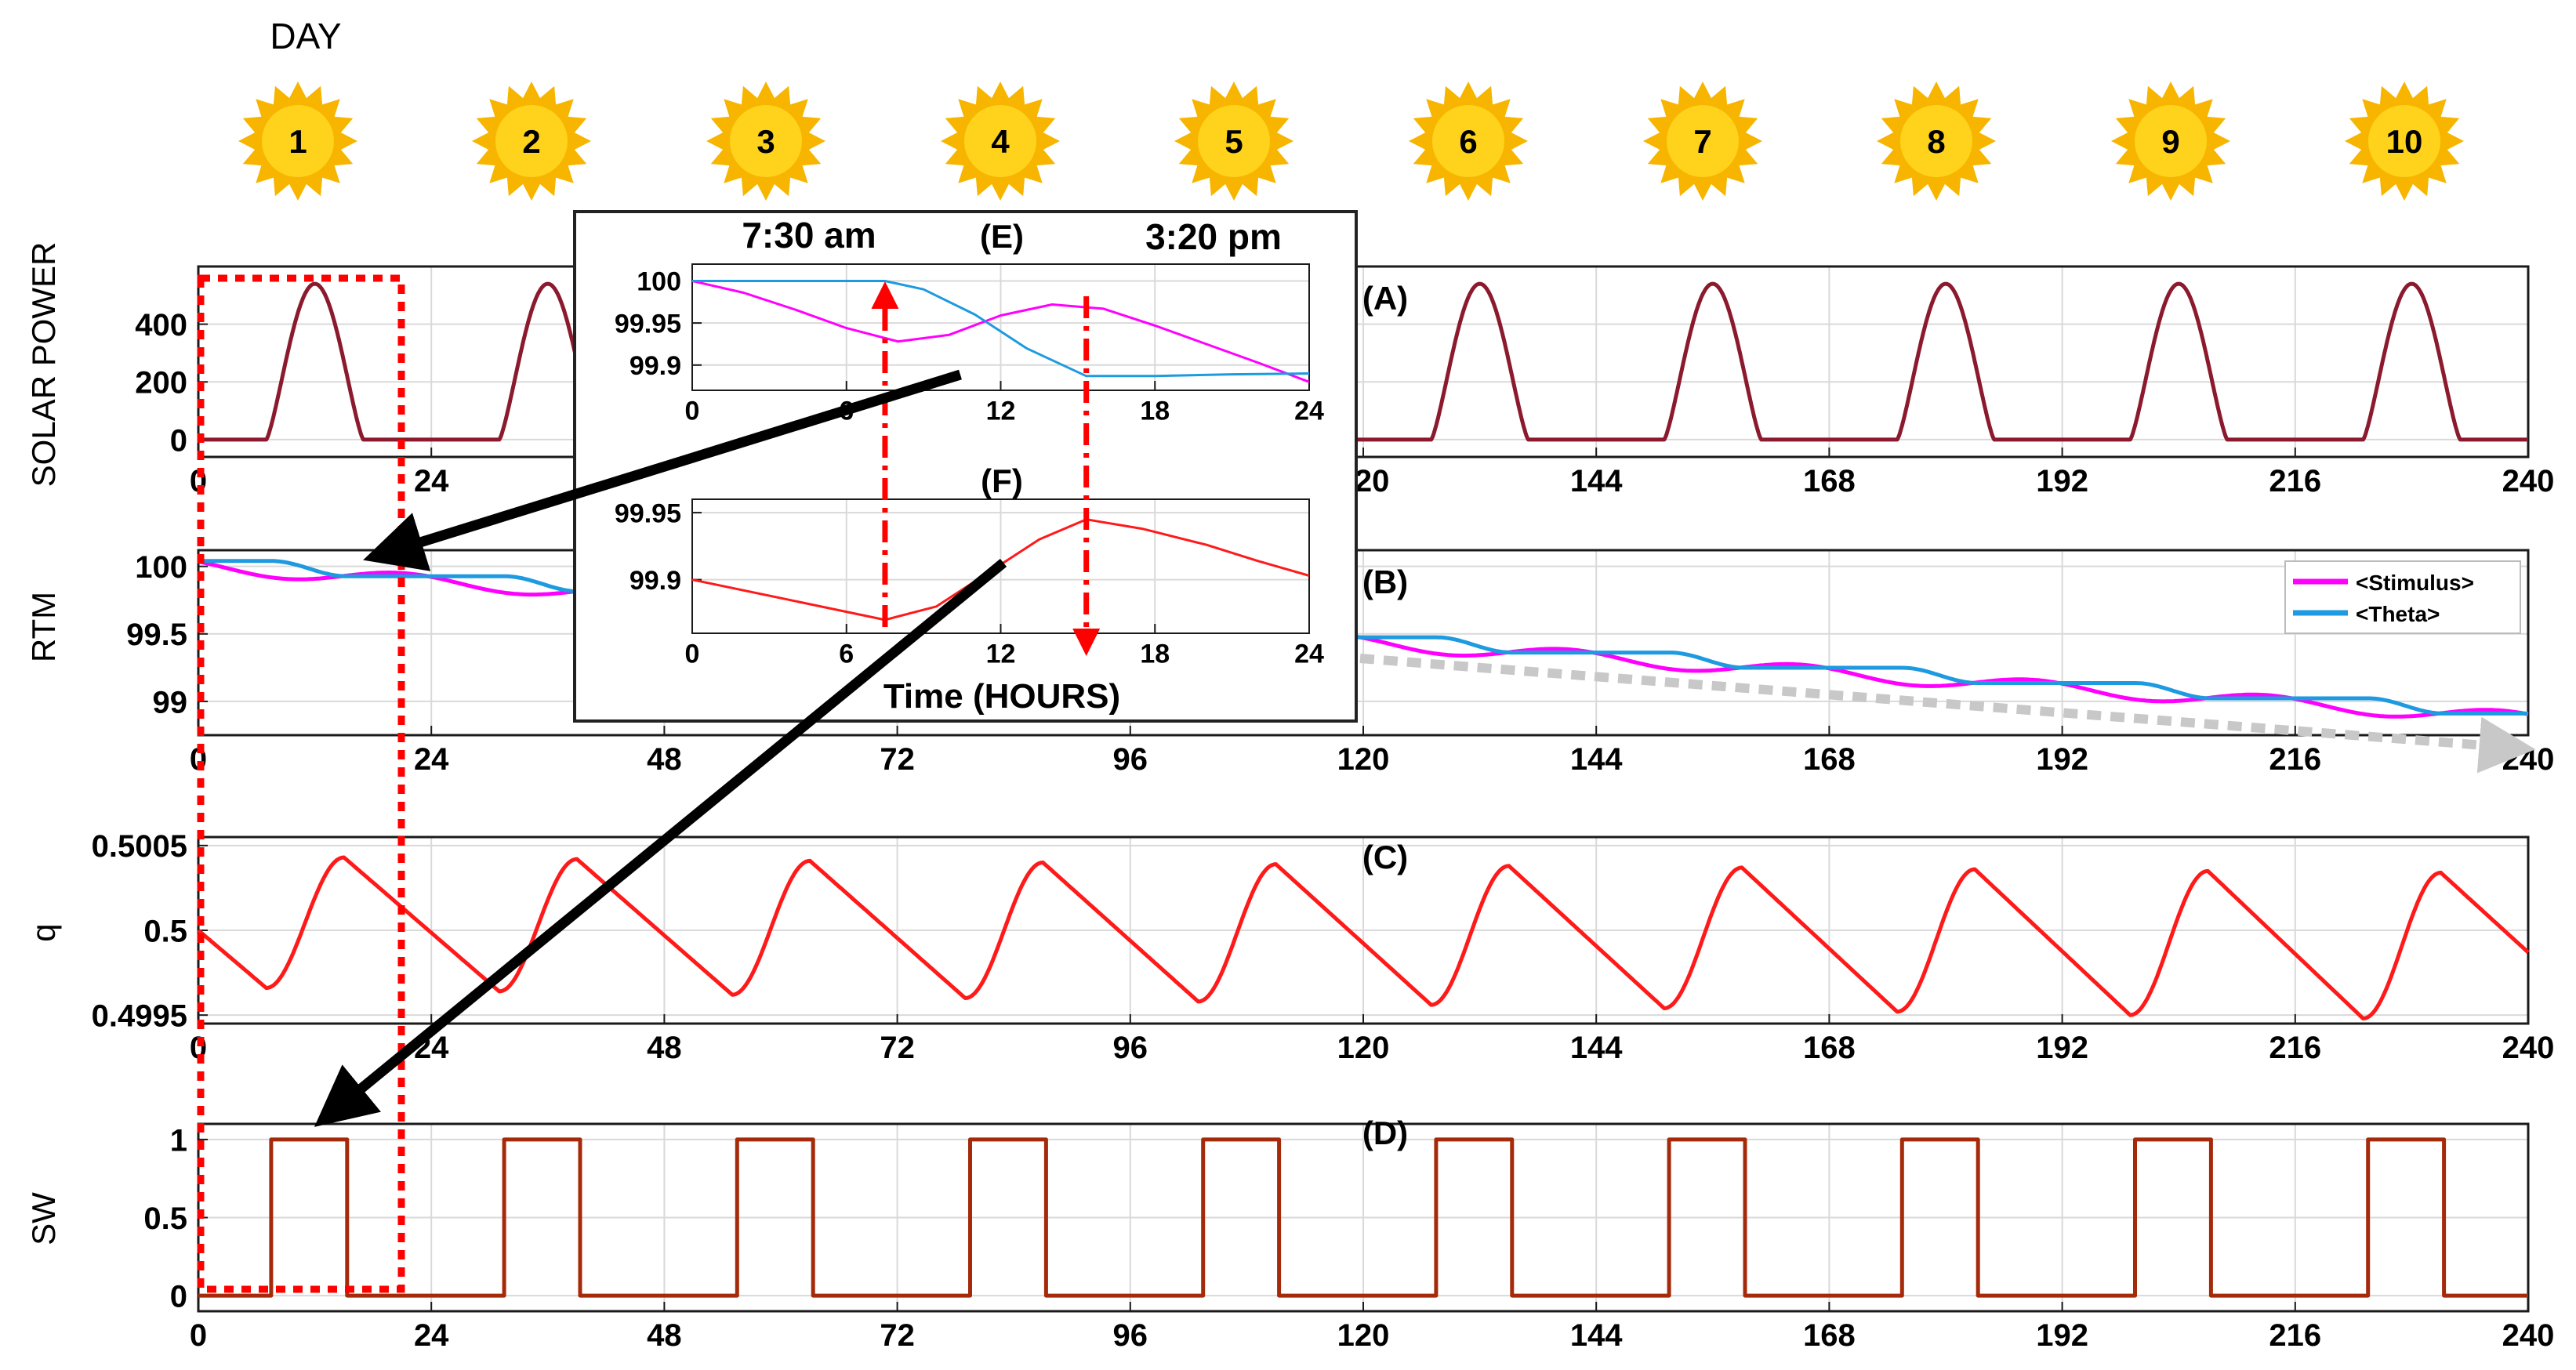 The height and width of the screenshot is (1370, 2576). I want to click on inset-f: 0 6 12 18 24 99.9 99.95 (F) Time (HOURS), so click(970, 589).